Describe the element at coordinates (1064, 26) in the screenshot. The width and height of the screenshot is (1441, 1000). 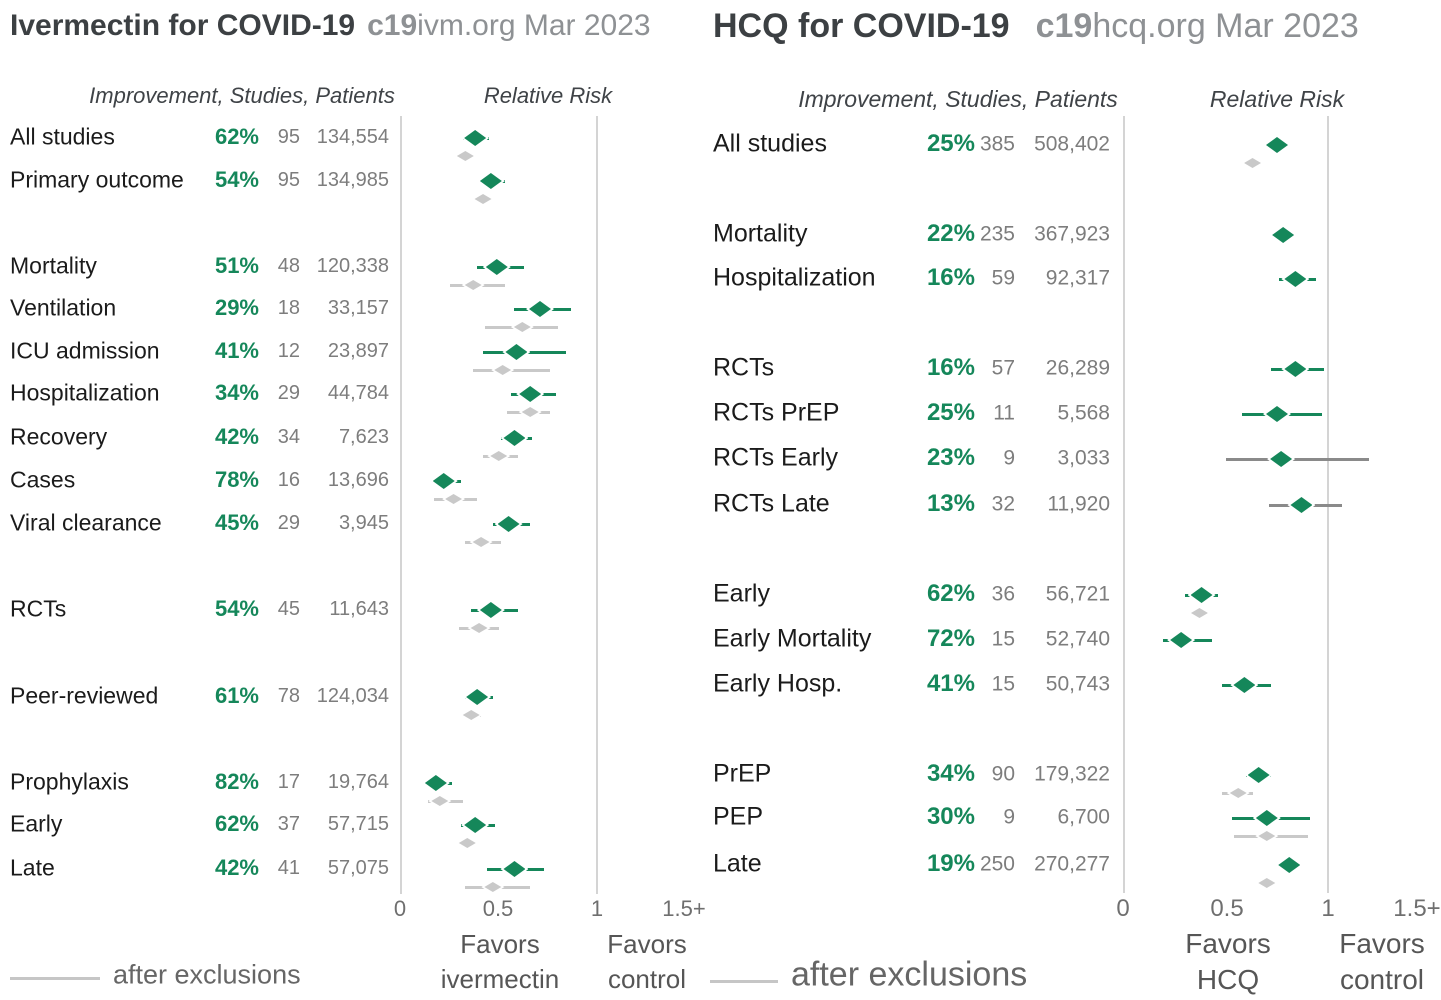
I see `brand-bold: c19` at that location.